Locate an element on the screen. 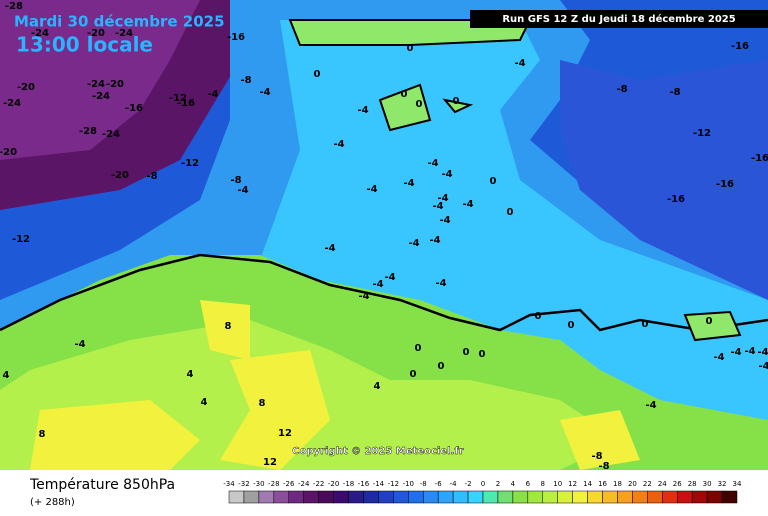 Image resolution: width=768 pixels, height=516 pixels. scale-label: 10 is located at coordinates (557, 484).